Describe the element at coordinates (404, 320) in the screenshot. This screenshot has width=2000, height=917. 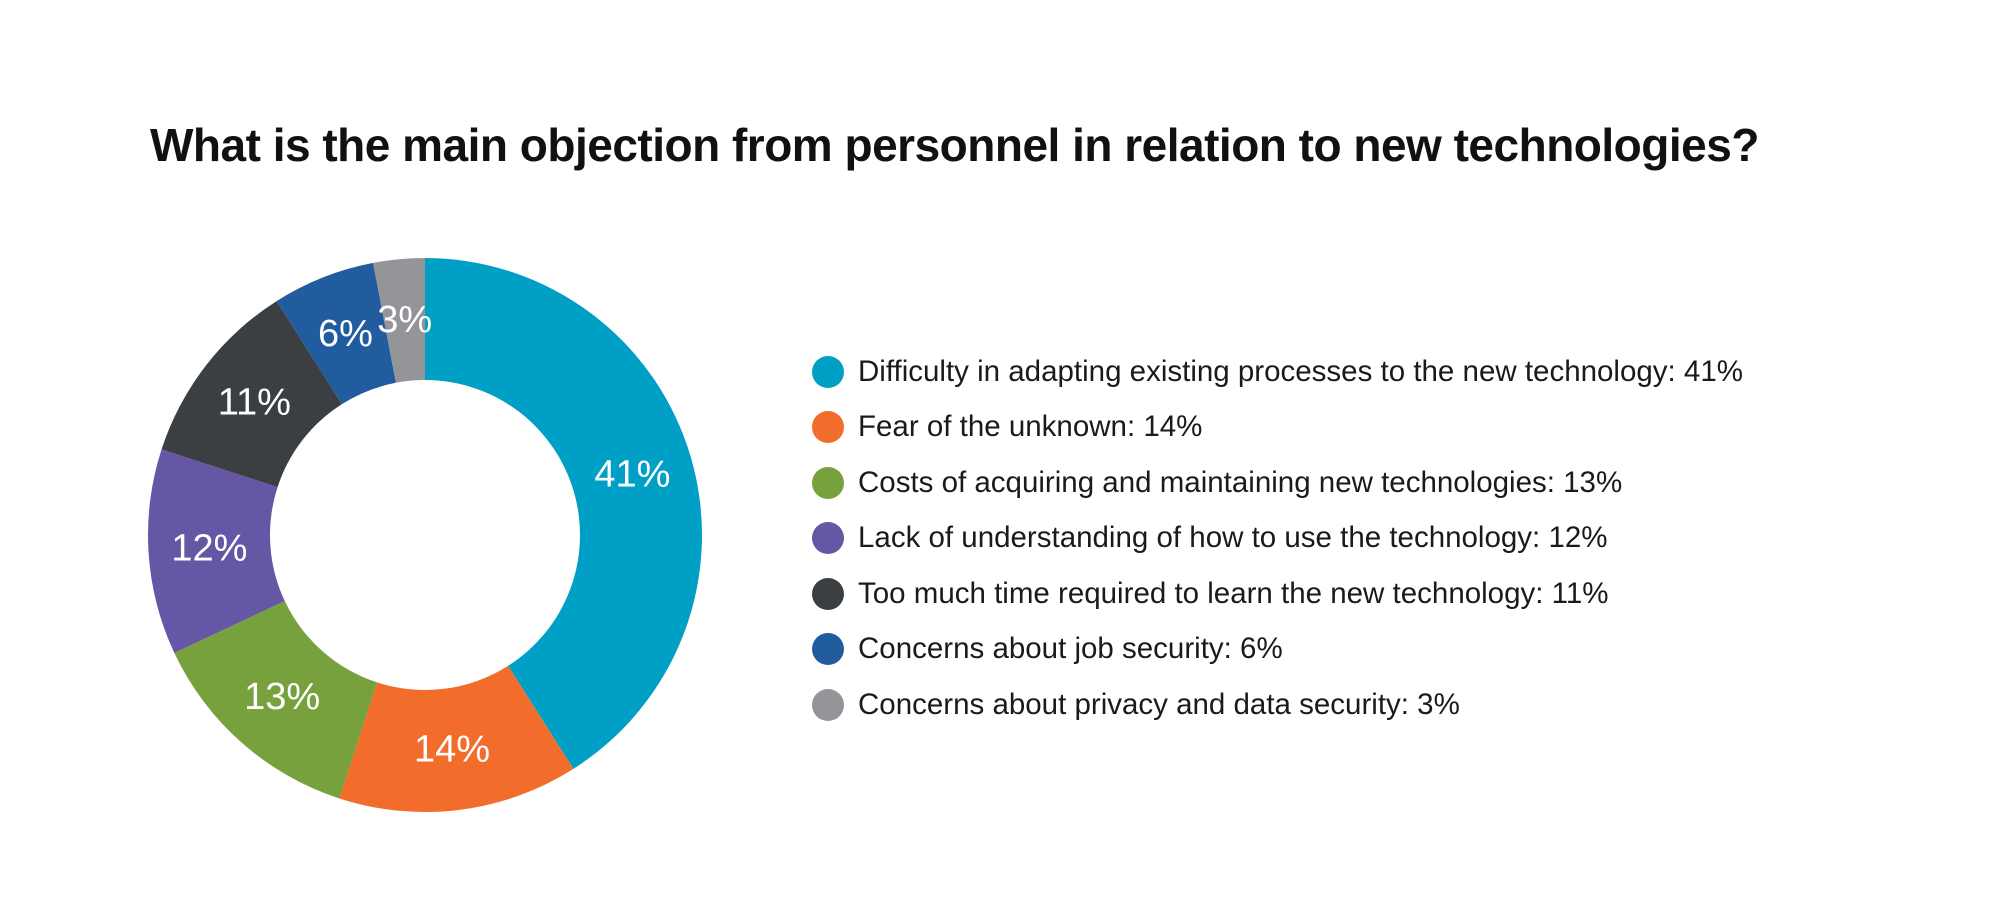
I see `slice-label-7: 3%` at that location.